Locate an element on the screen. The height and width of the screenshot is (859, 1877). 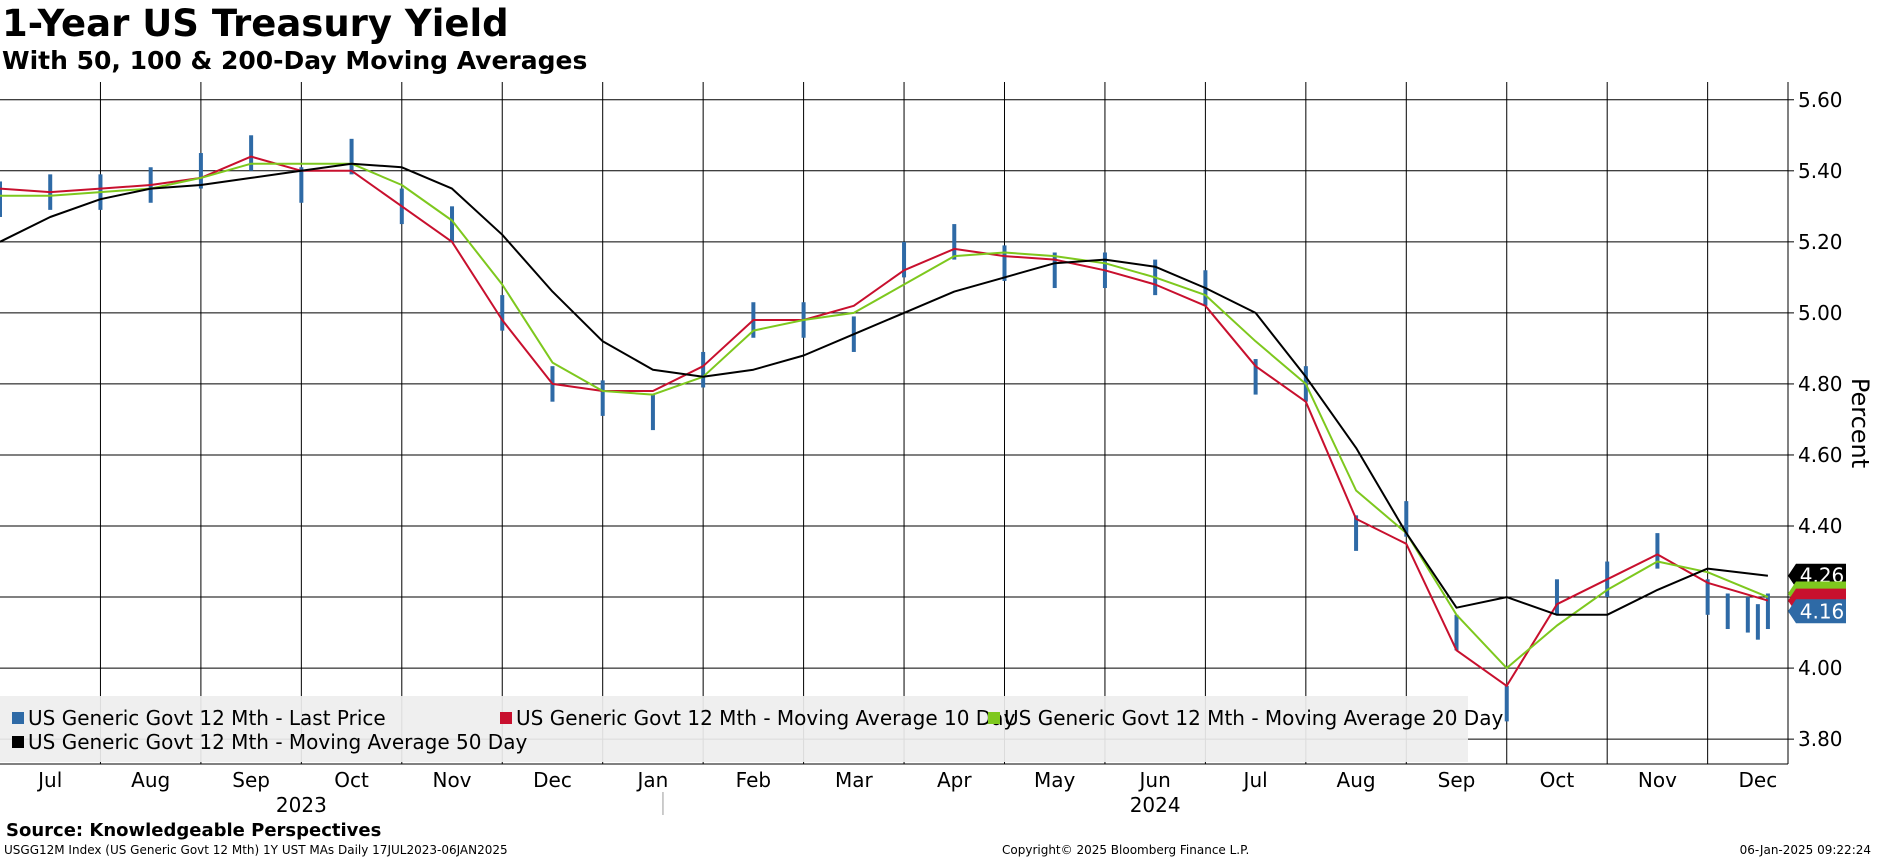
y-tick-label: 4.80 is located at coordinates (1820, 384).